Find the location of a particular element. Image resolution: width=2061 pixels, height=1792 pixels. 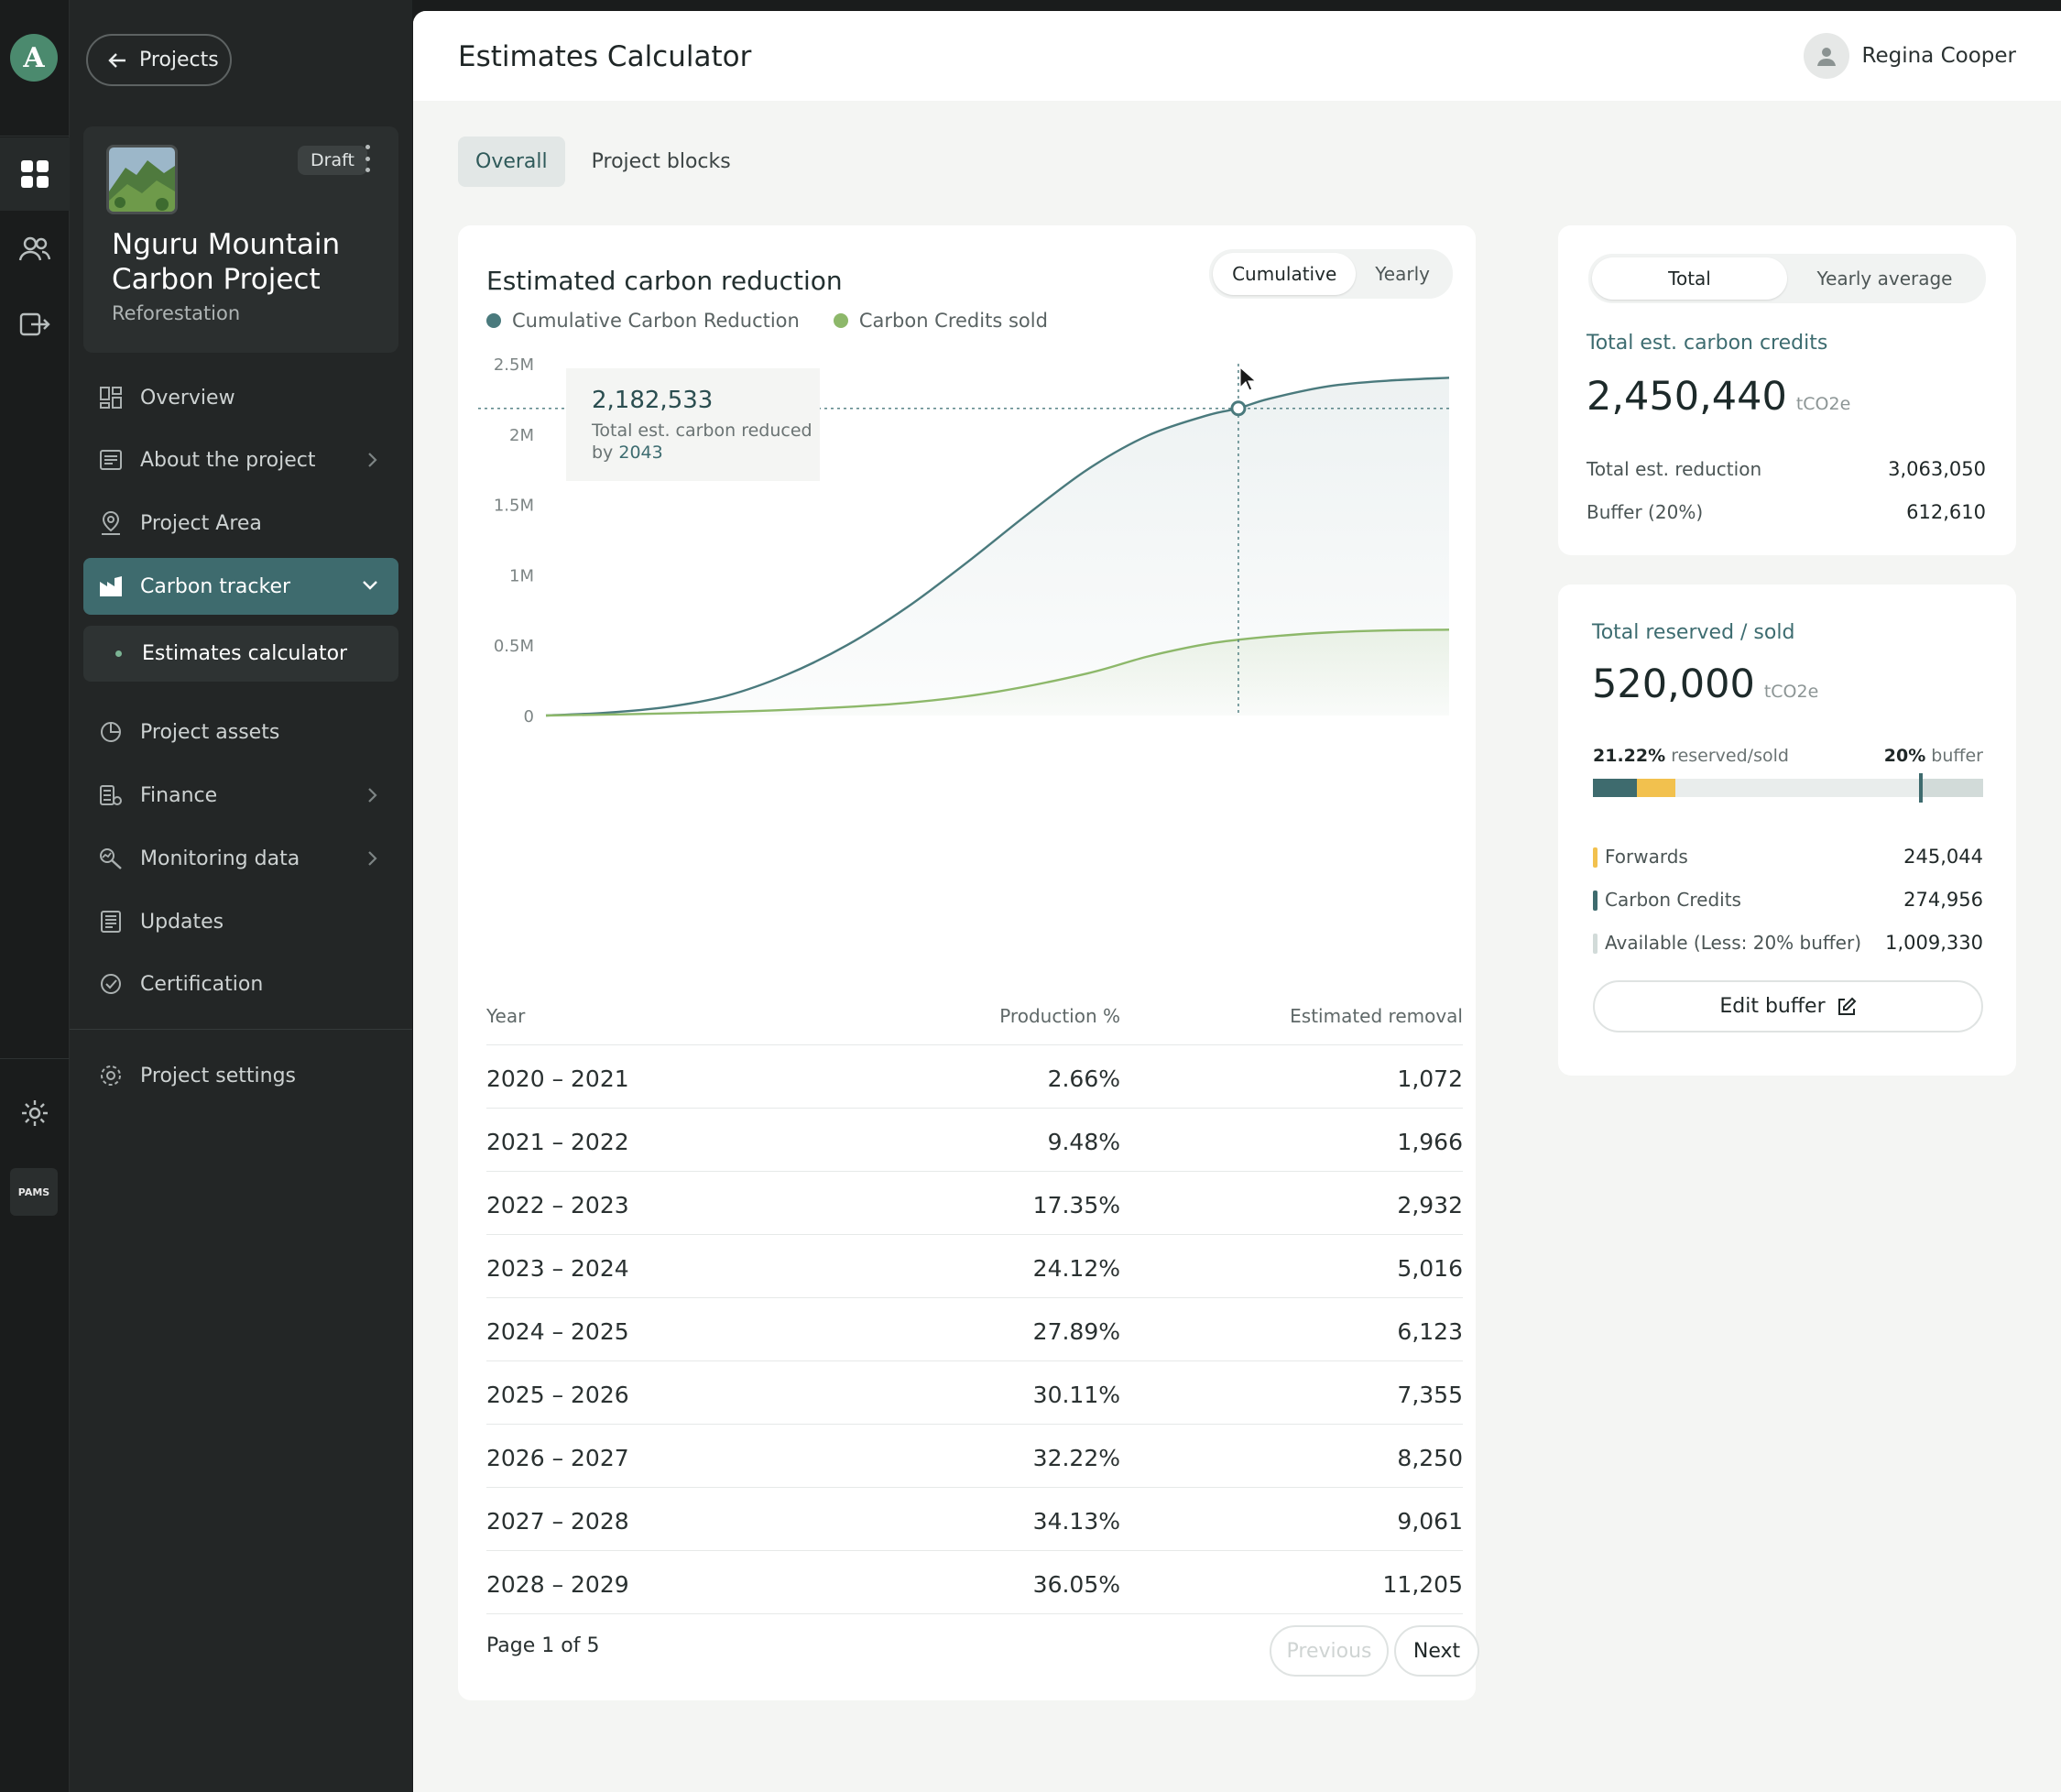

previous-page-button: Previous is located at coordinates (1330, 1651).